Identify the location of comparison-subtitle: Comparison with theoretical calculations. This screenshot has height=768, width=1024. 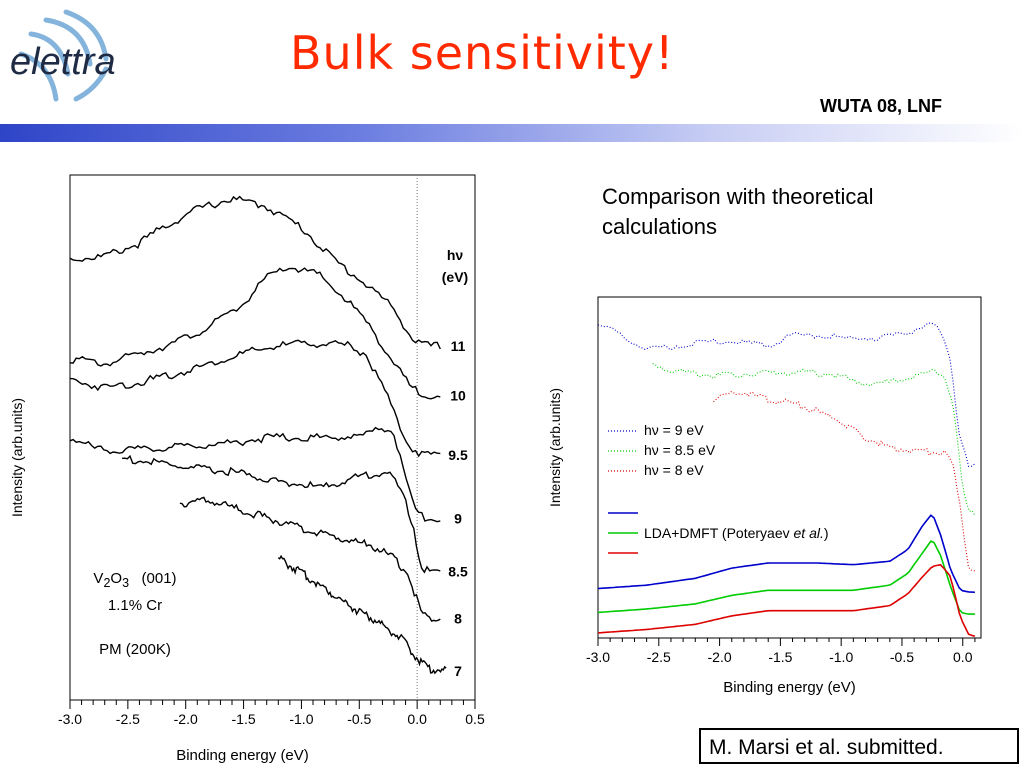
(738, 211).